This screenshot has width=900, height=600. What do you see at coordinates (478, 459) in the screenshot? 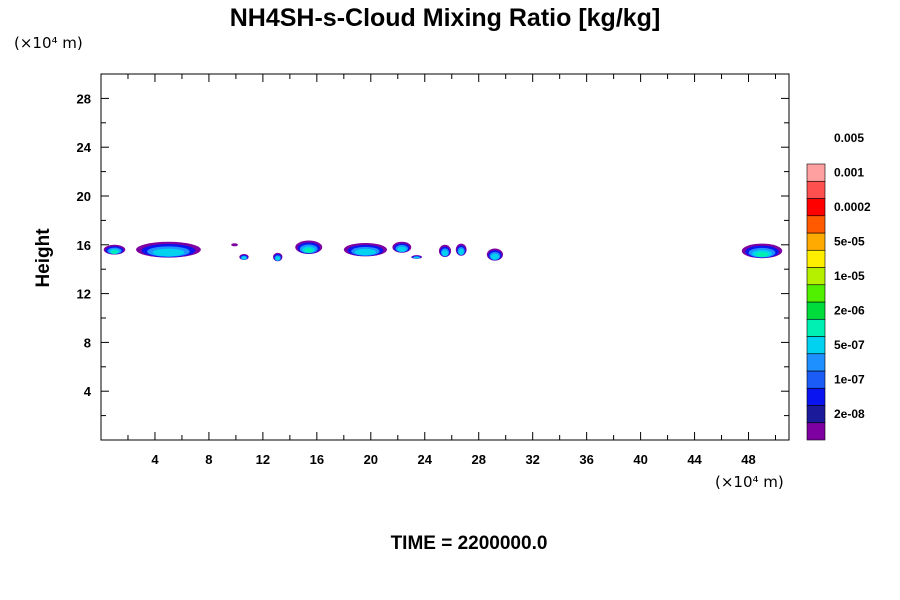
I see `x-tick-label: 28` at bounding box center [478, 459].